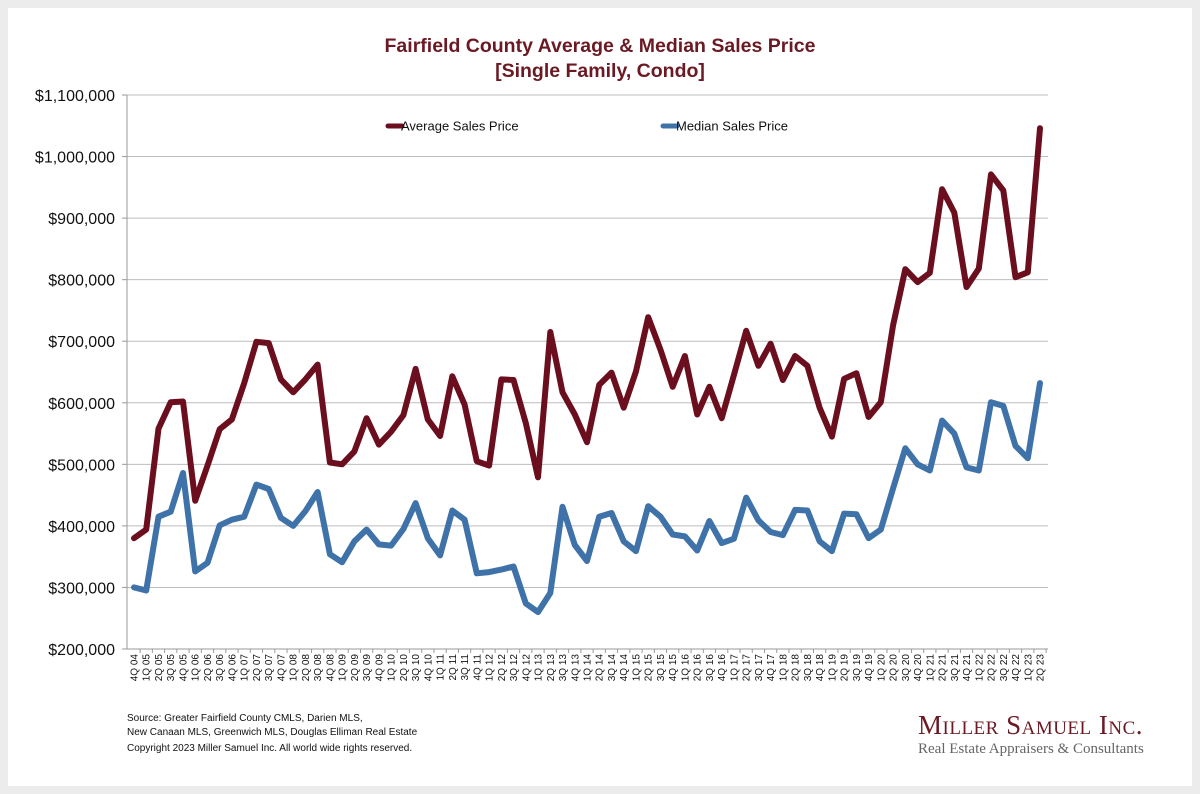  What do you see at coordinates (171, 668) in the screenshot?
I see `x-tick-label: 3Q 05` at bounding box center [171, 668].